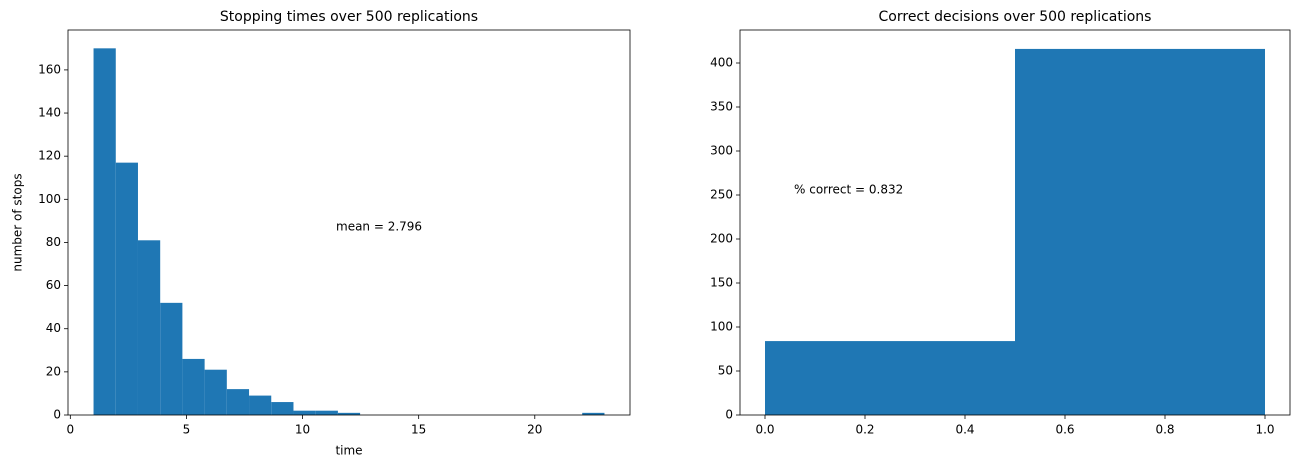  I want to click on x-tick-label: 0.4, so click(964, 430).